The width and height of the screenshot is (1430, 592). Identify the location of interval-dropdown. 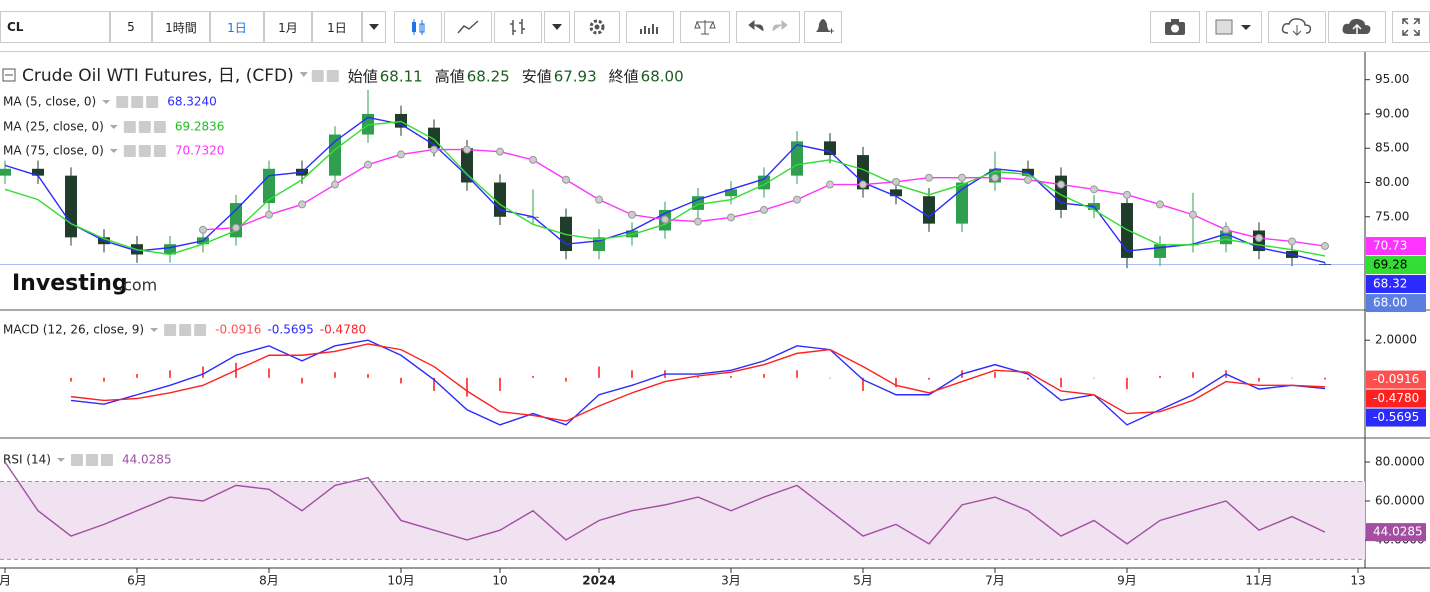
(374, 27).